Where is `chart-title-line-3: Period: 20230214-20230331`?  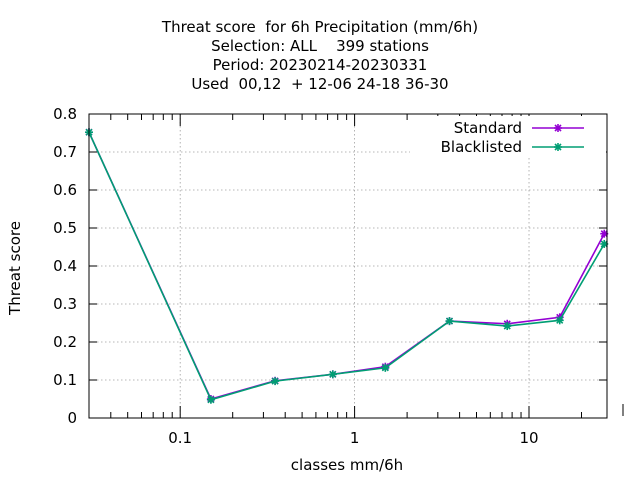 chart-title-line-3: Period: 20230214-20230331 is located at coordinates (320, 65).